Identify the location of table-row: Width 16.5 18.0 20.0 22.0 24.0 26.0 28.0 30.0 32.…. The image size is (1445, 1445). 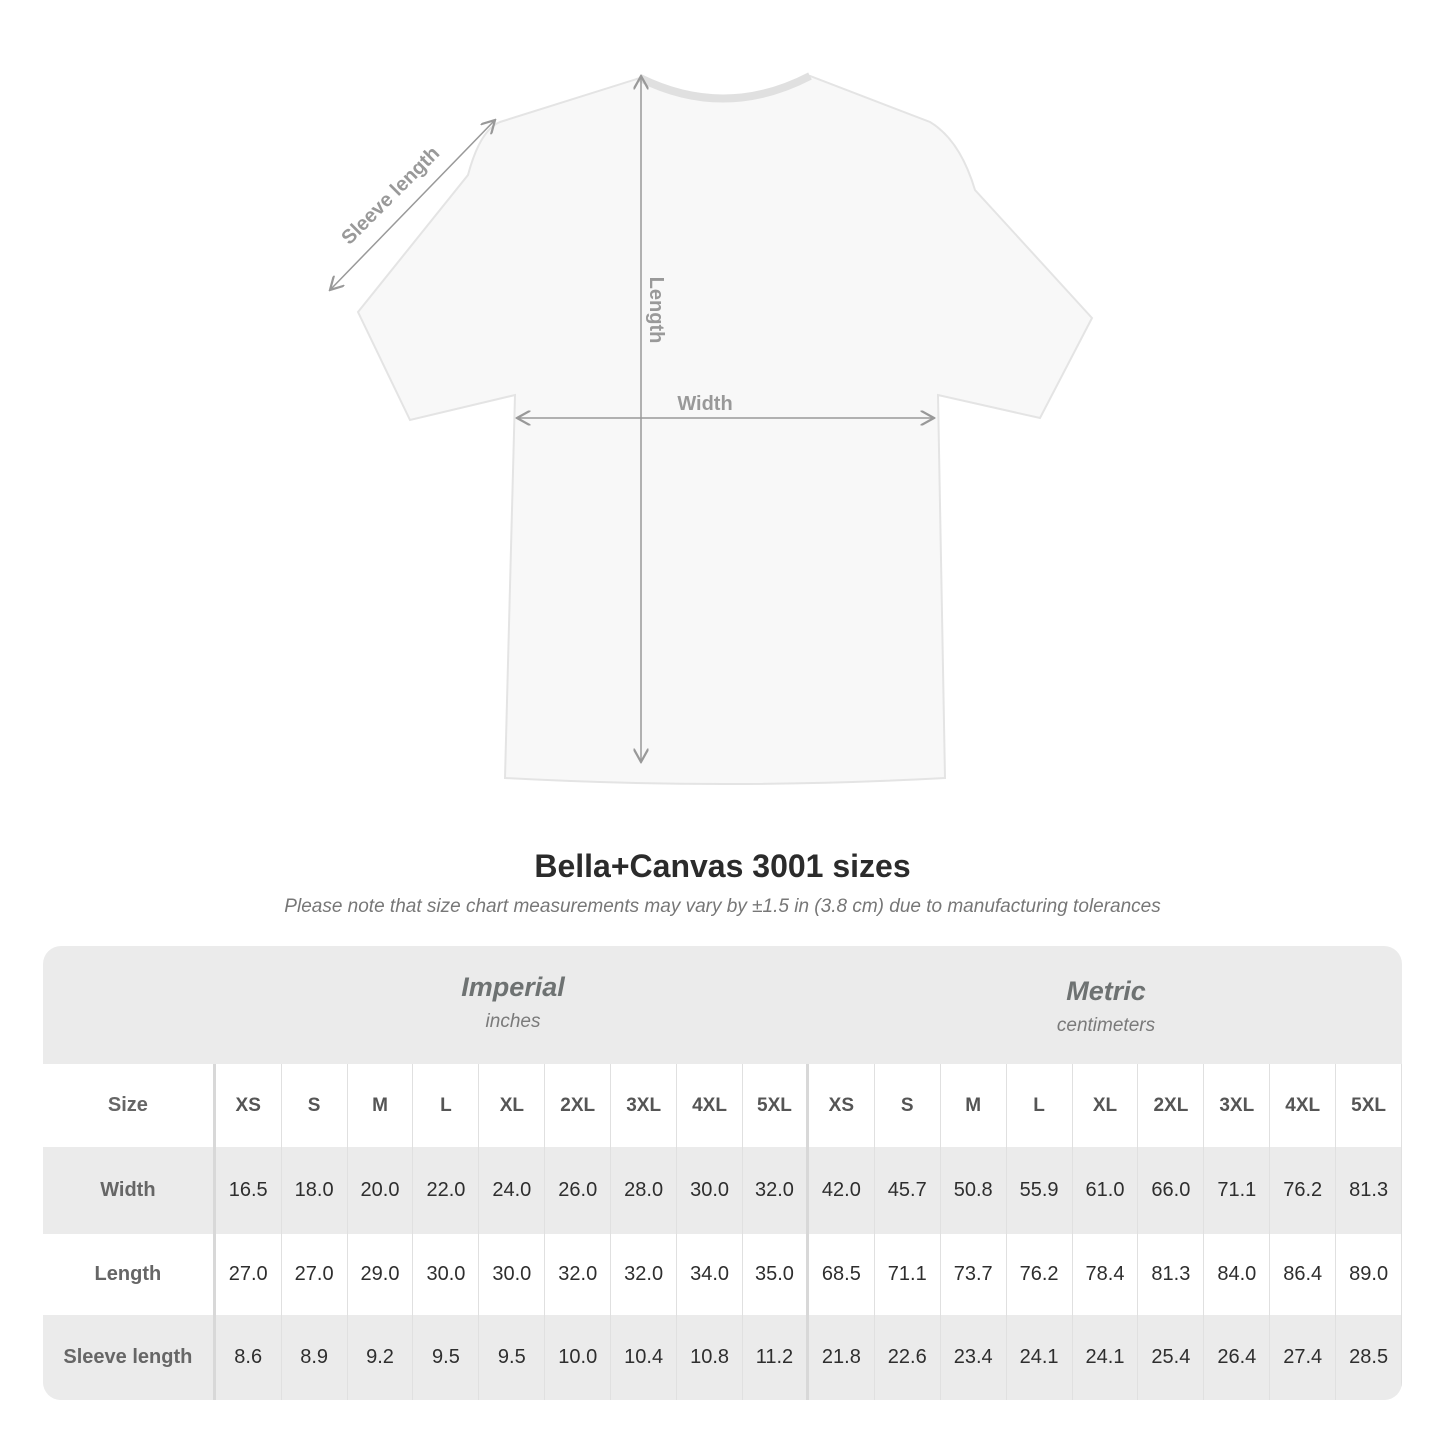
(722, 1190).